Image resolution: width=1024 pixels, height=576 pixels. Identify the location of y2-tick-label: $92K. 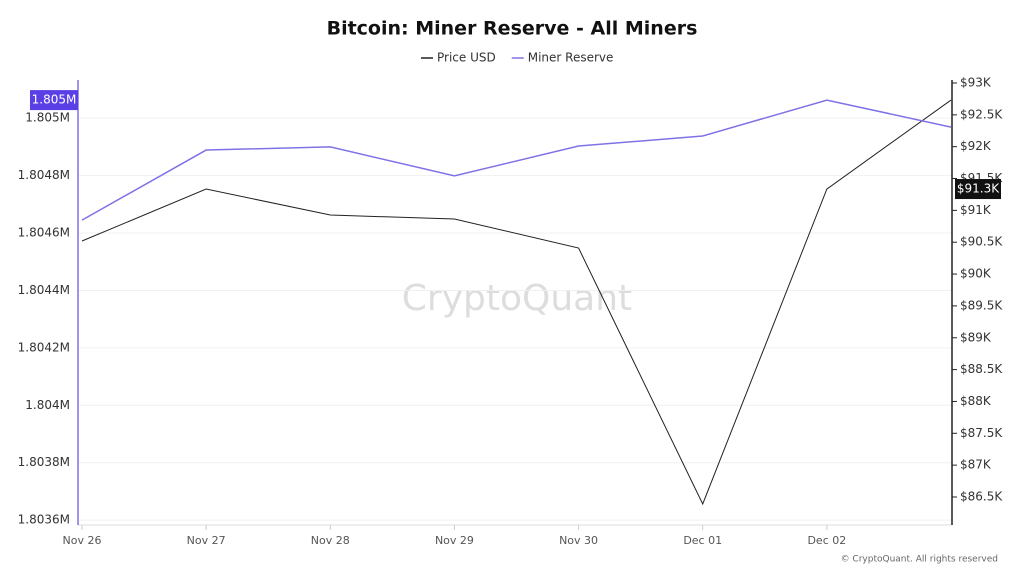
(976, 146).